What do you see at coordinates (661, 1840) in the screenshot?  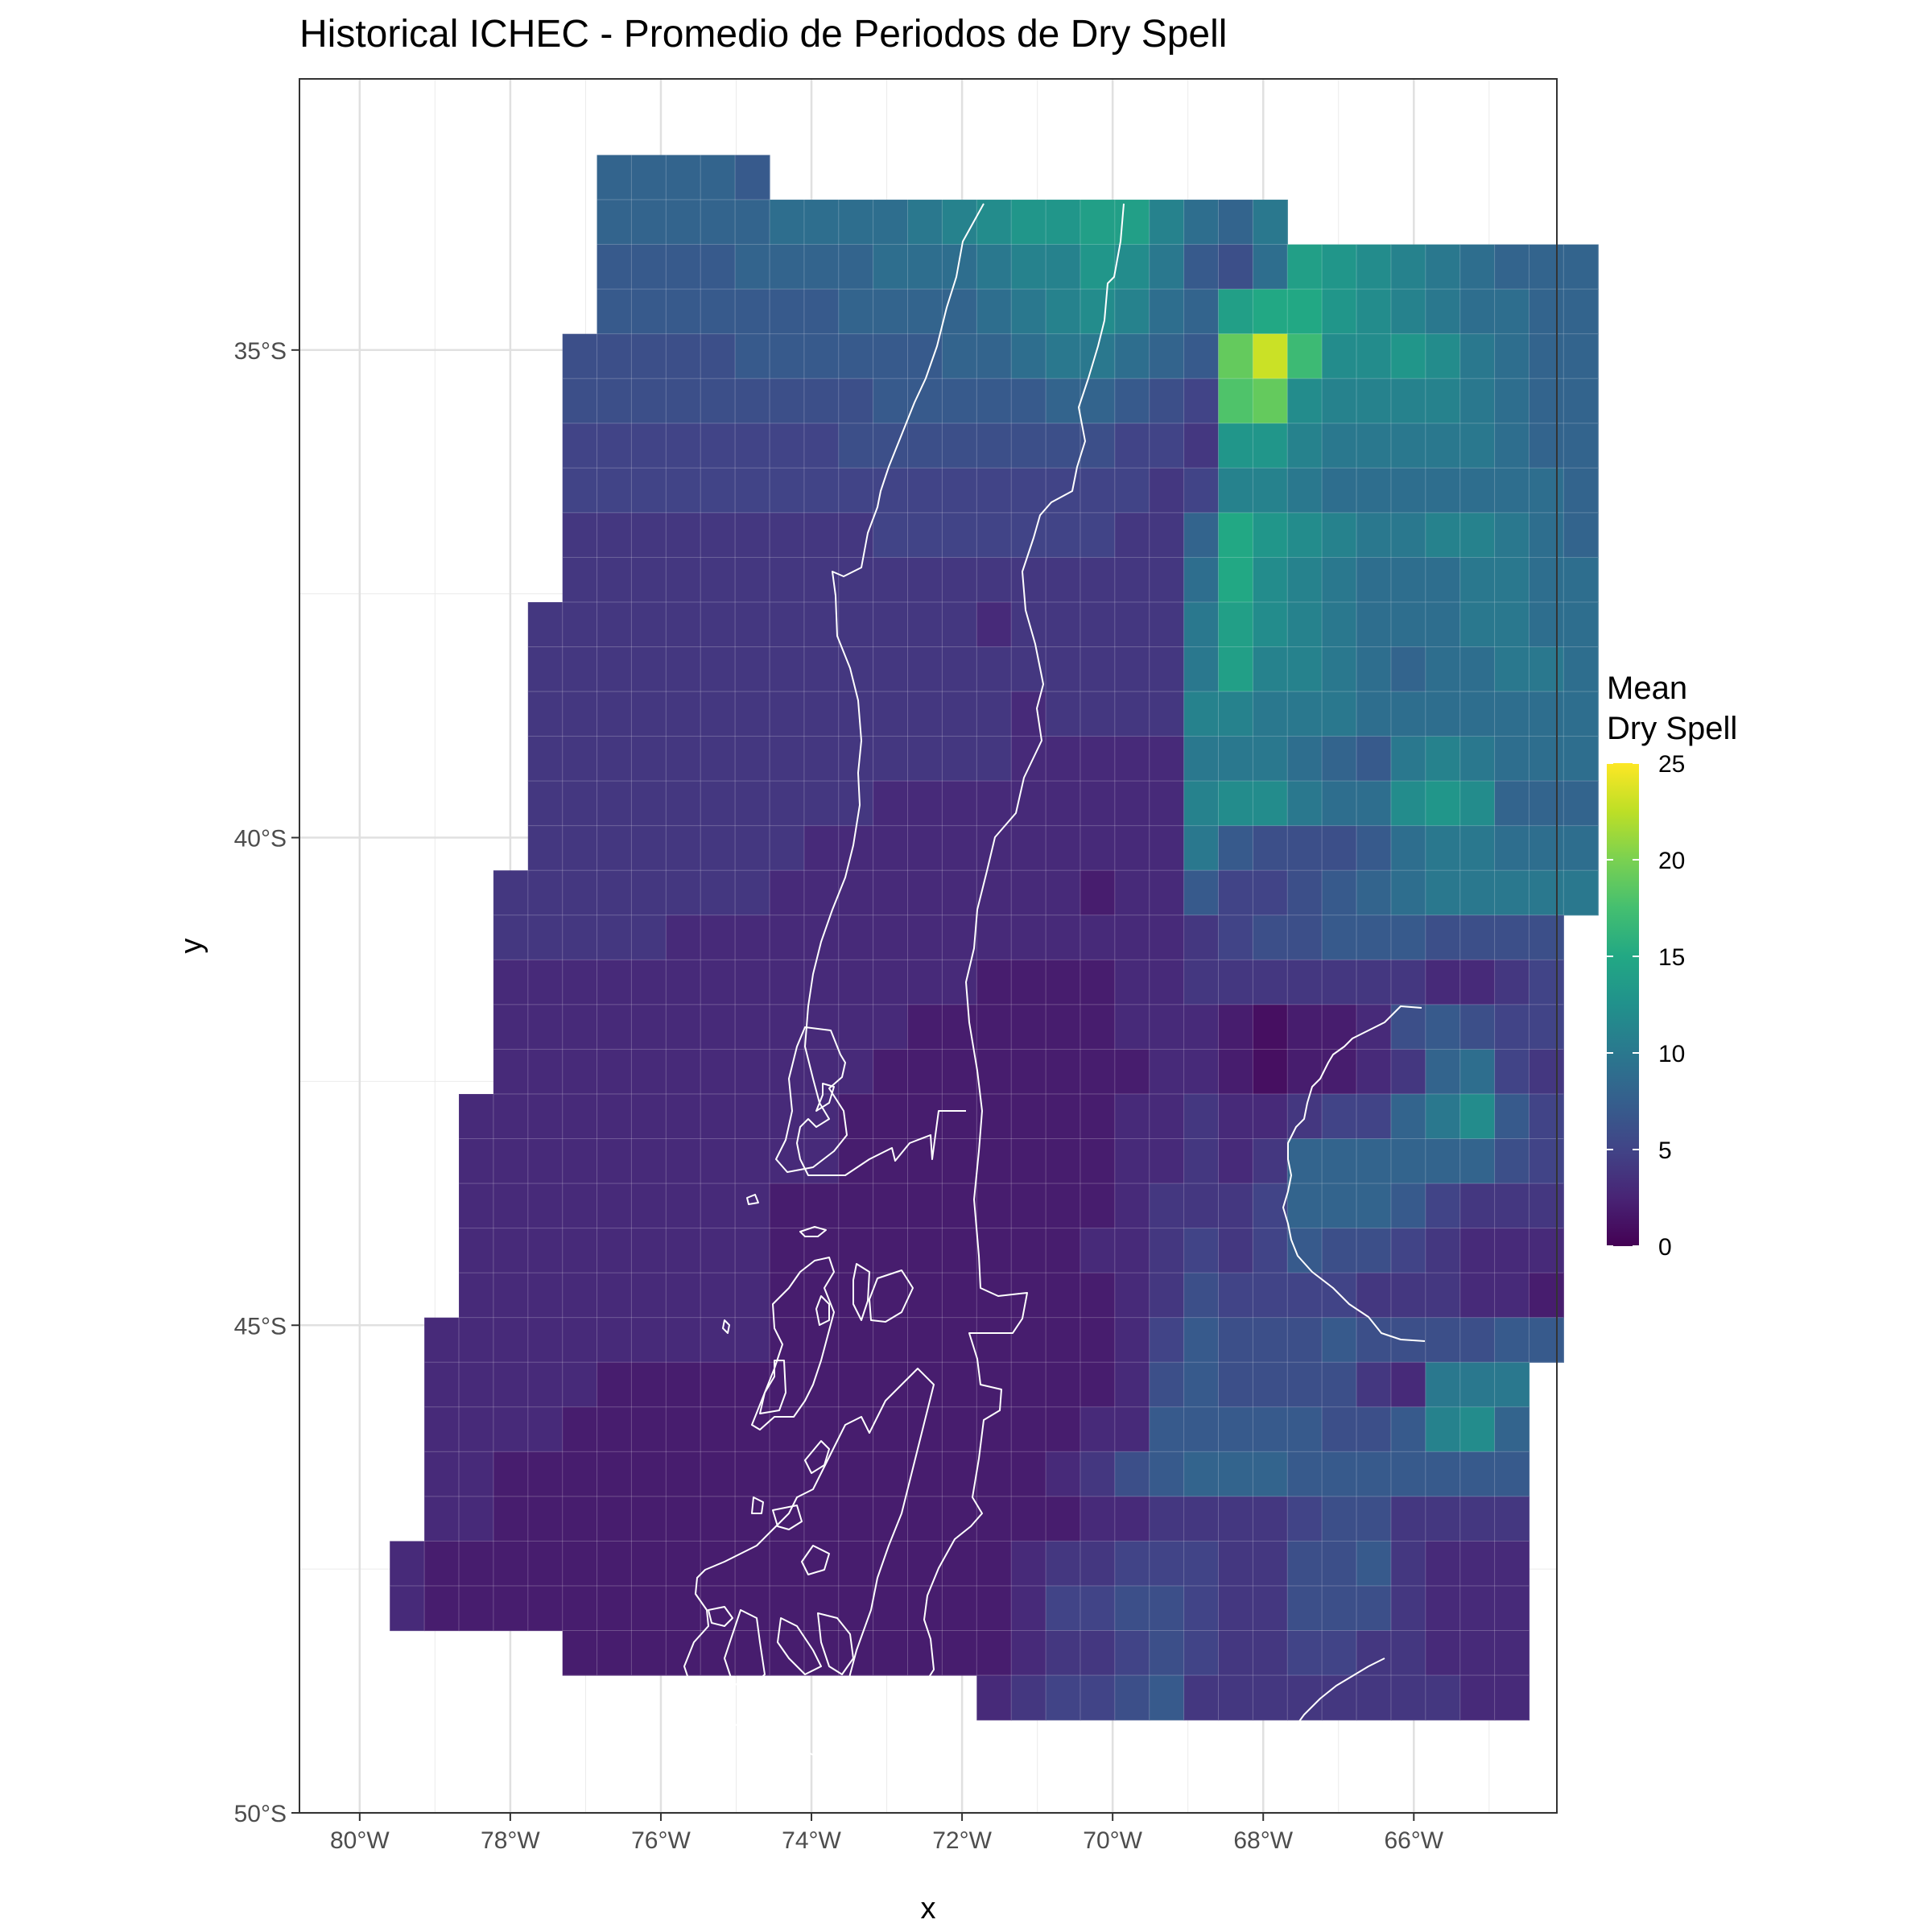 I see `x-tick-label: 76°W` at bounding box center [661, 1840].